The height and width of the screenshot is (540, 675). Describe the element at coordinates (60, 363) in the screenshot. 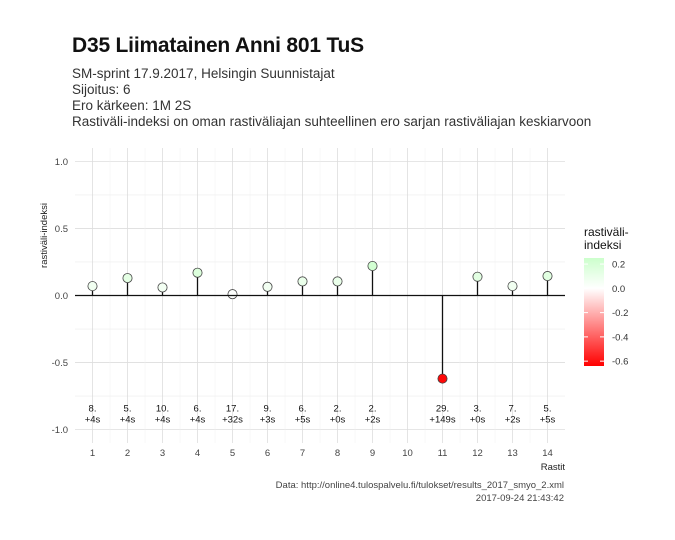

I see `y-tick-label: -0.5` at that location.